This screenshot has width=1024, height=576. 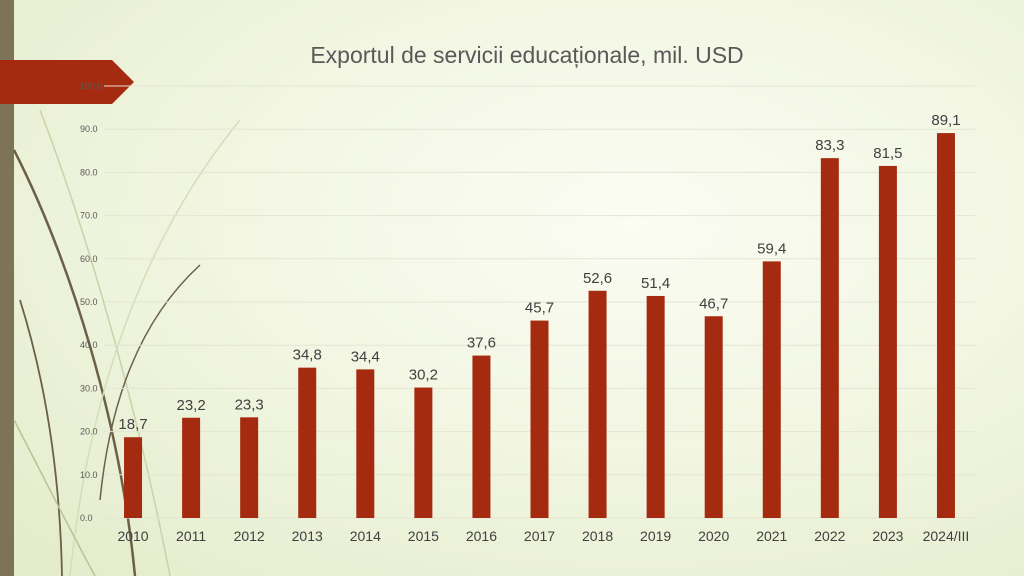 What do you see at coordinates (89, 259) in the screenshot?
I see `y-tick-label: 60.0` at bounding box center [89, 259].